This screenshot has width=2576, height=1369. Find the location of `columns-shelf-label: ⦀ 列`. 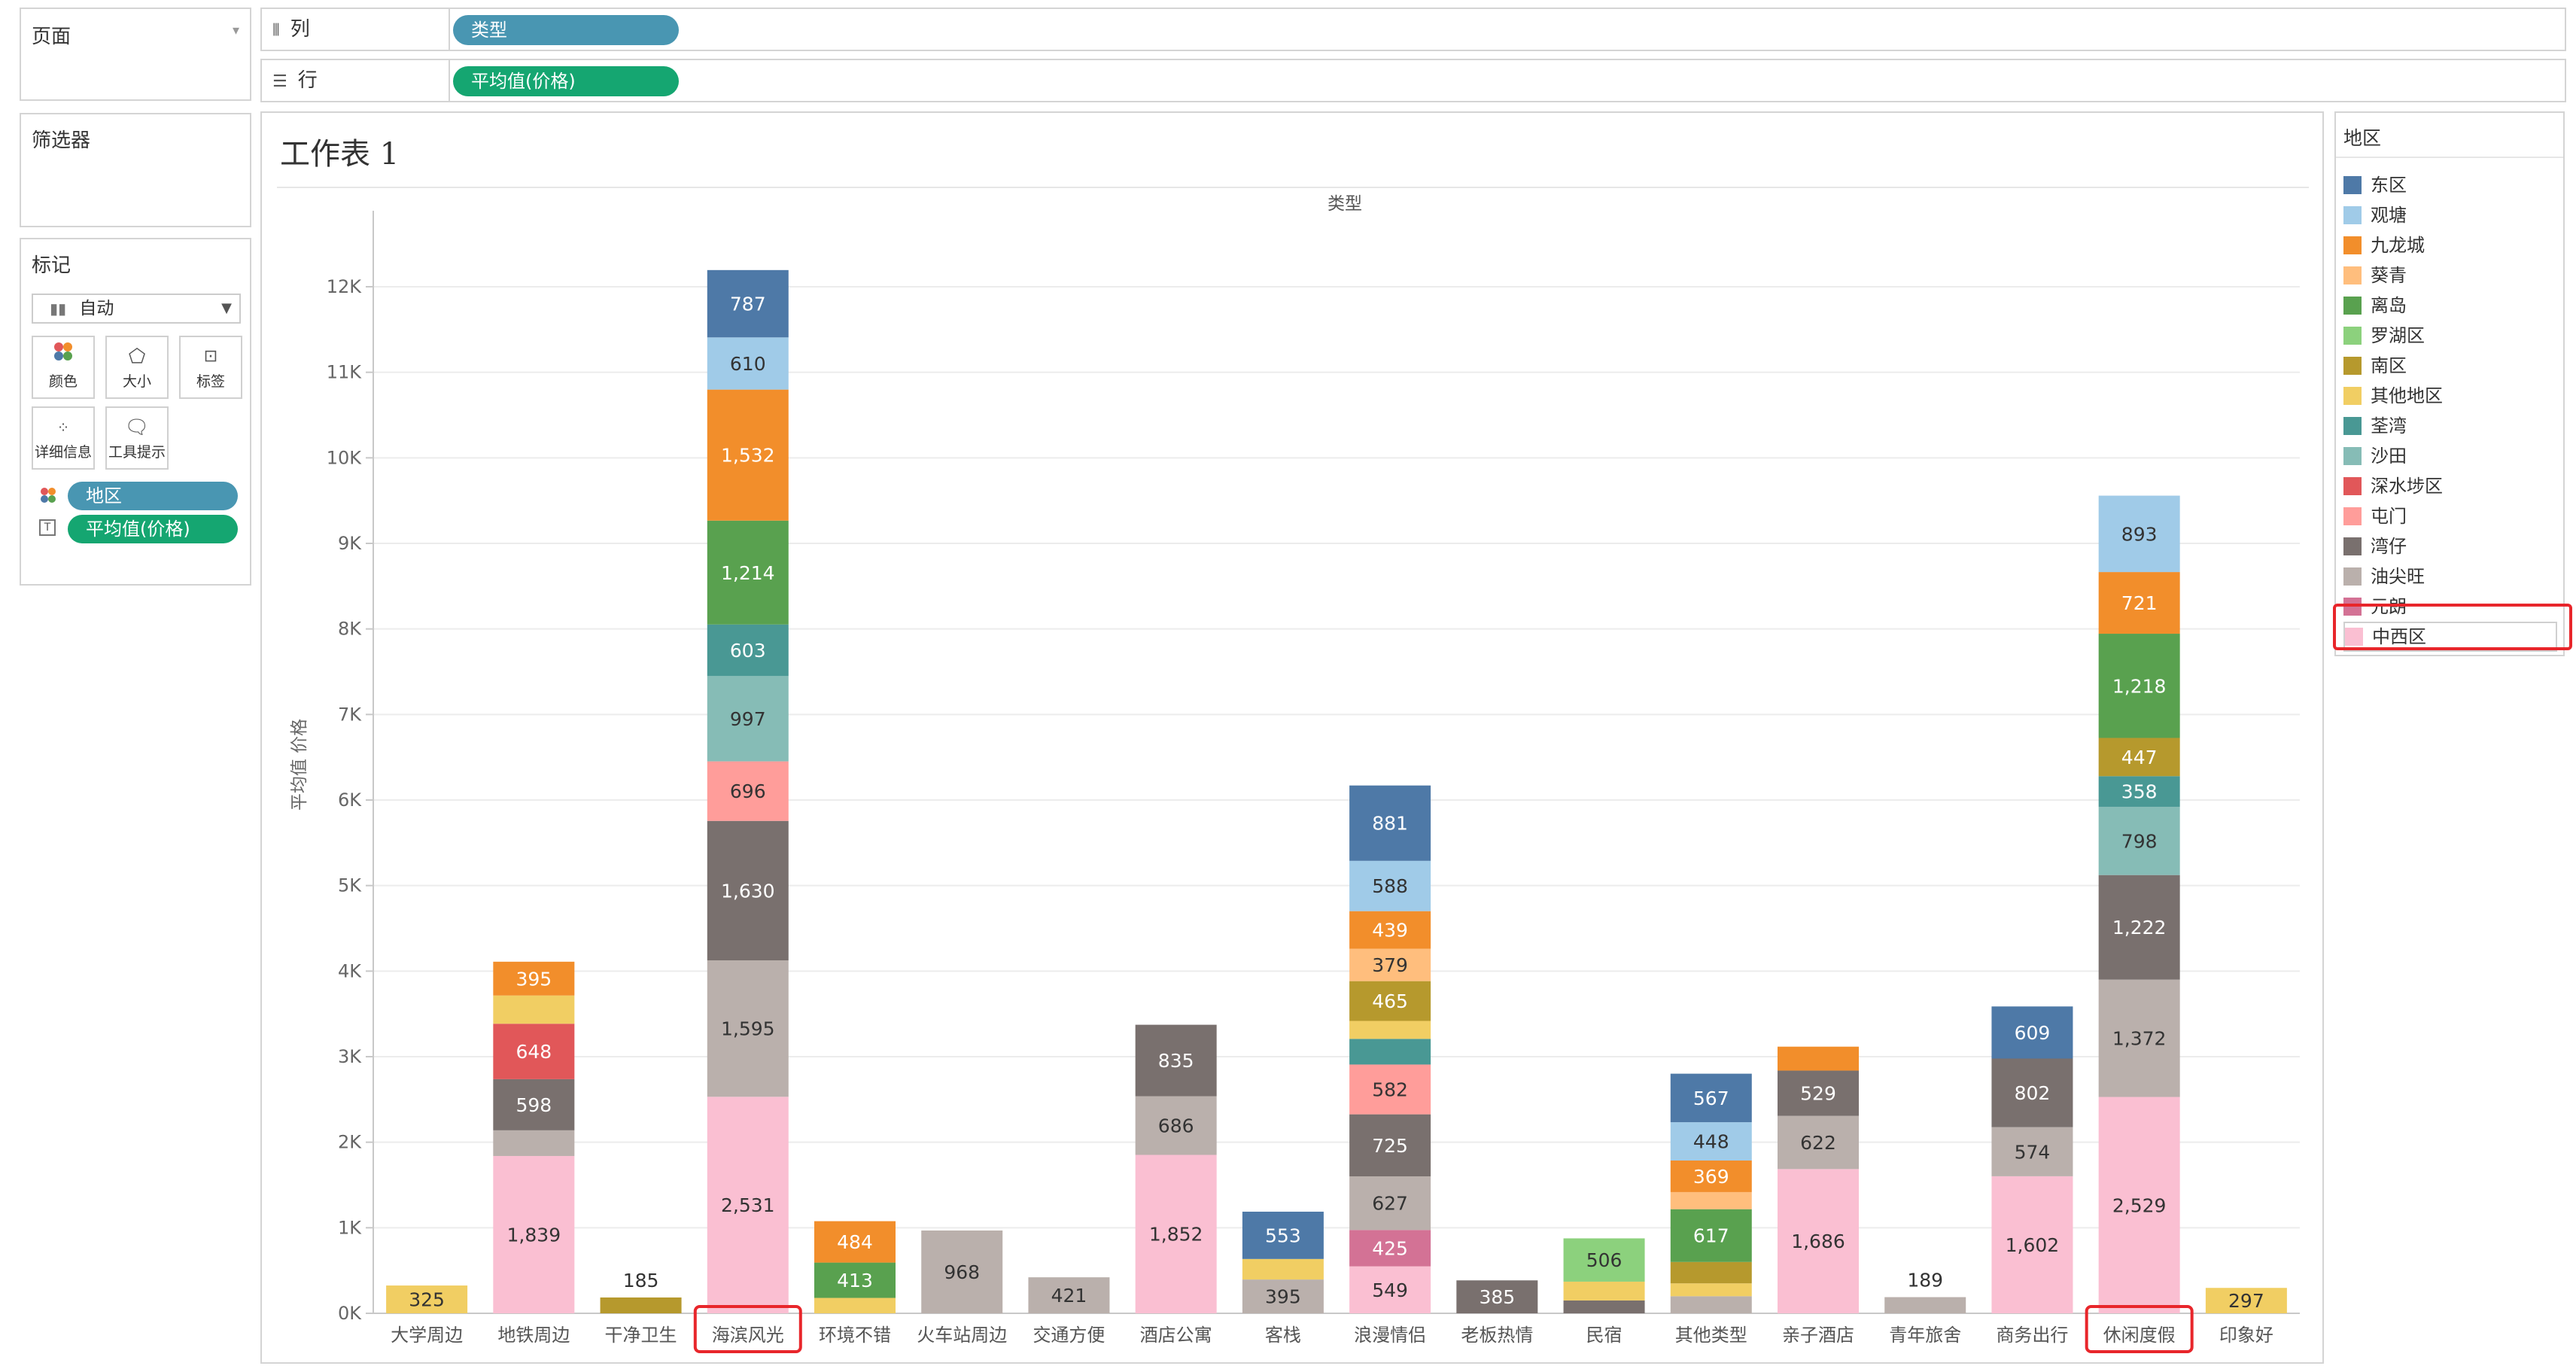

columns-shelf-label: ⦀ 列 is located at coordinates (291, 30).